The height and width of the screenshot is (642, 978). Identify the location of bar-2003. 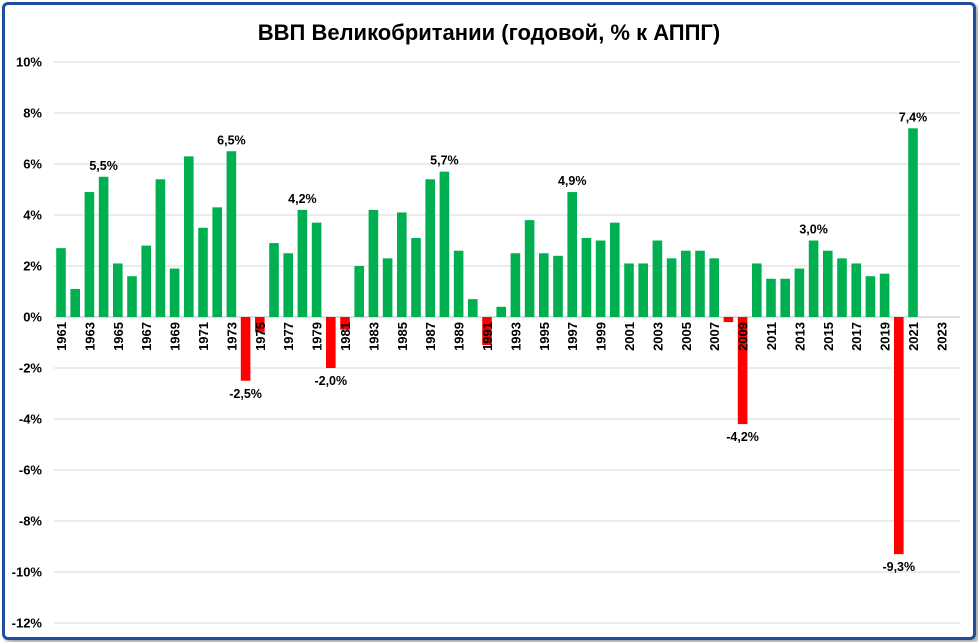
(657, 278).